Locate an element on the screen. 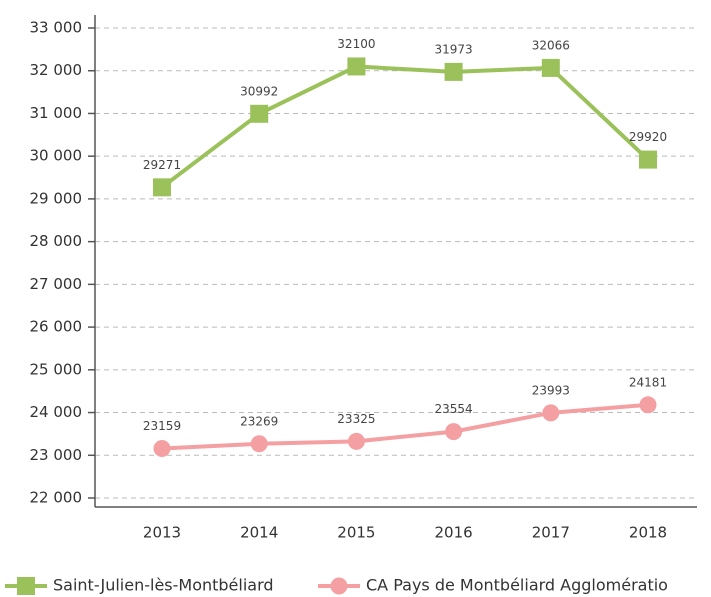 The height and width of the screenshot is (597, 711). y-tick-label: 22 000 is located at coordinates (56, 498).